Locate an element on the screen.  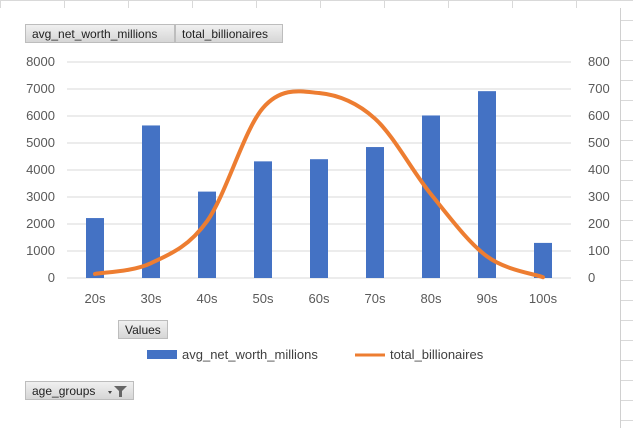
x-tick-label: 60s is located at coordinates (319, 298).